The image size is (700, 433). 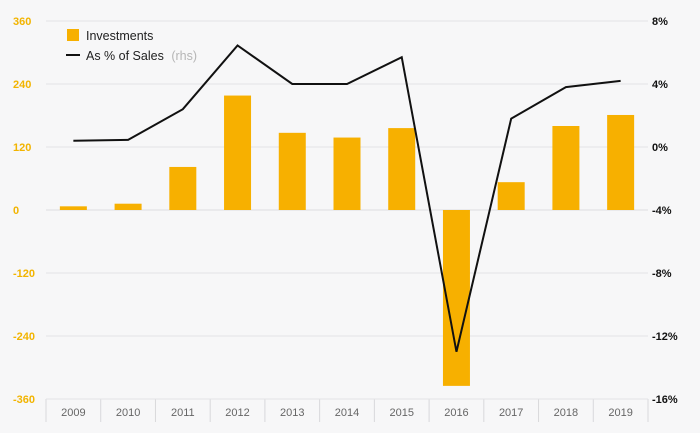 I want to click on y-right-tick-label: -16%, so click(x=665, y=400).